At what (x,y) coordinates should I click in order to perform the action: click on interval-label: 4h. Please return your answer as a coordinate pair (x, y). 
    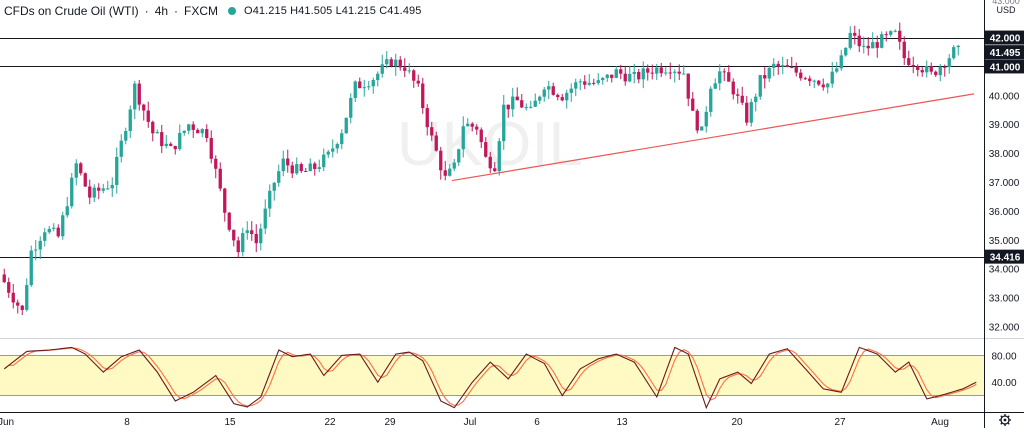
    Looking at the image, I should click on (161, 11).